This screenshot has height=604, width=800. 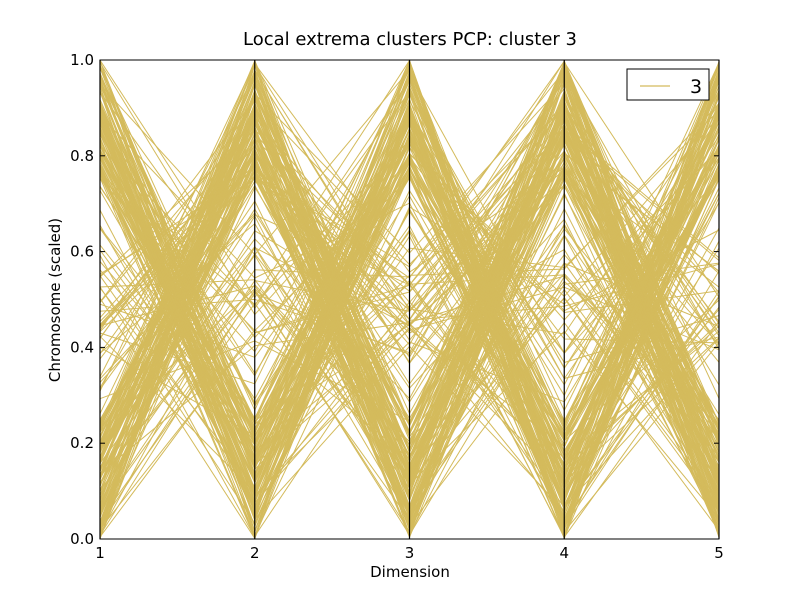 I want to click on y-tick-label: 0.2, so click(x=82, y=443).